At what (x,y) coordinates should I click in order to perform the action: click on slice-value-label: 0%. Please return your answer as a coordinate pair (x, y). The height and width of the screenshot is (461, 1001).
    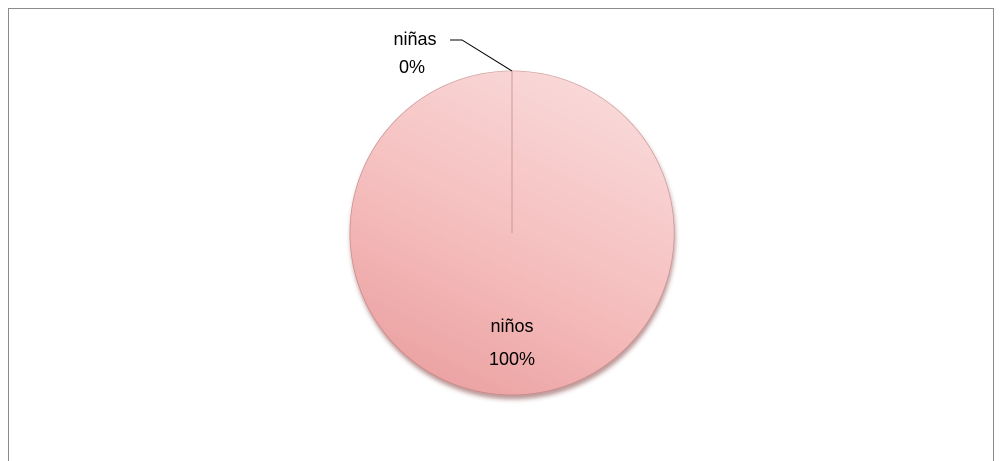
    Looking at the image, I should click on (412, 67).